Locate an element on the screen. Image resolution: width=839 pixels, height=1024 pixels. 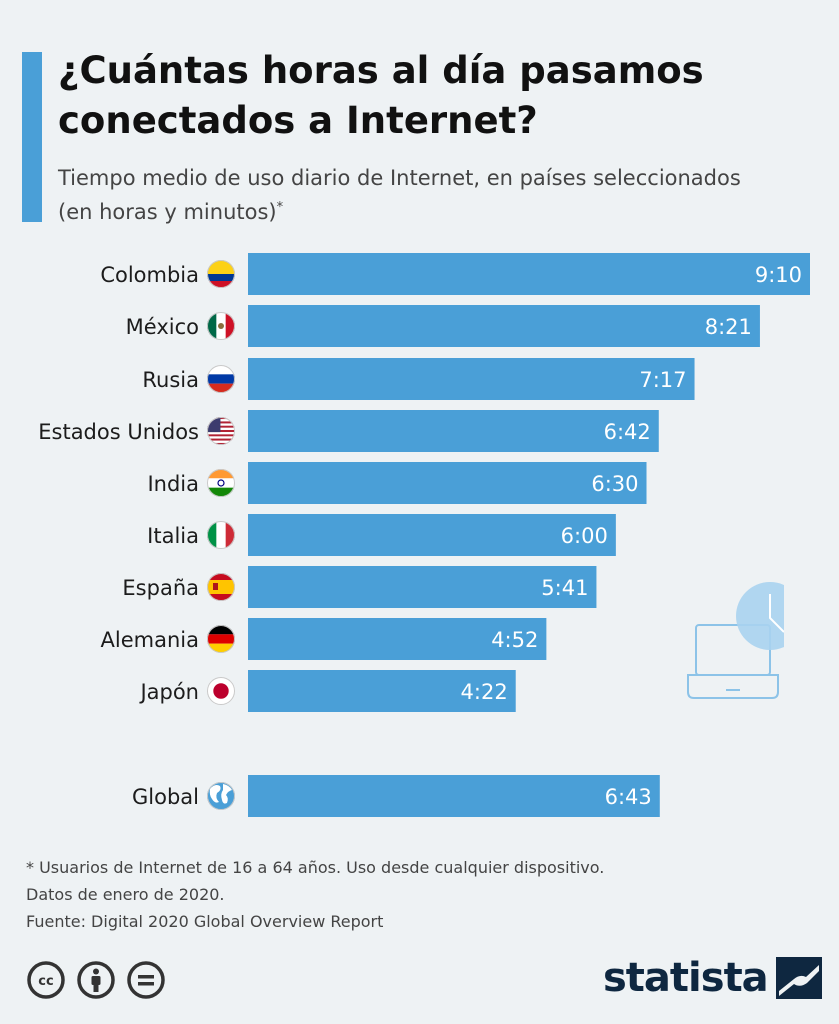
statista-logo: statista is located at coordinates (712, 978).